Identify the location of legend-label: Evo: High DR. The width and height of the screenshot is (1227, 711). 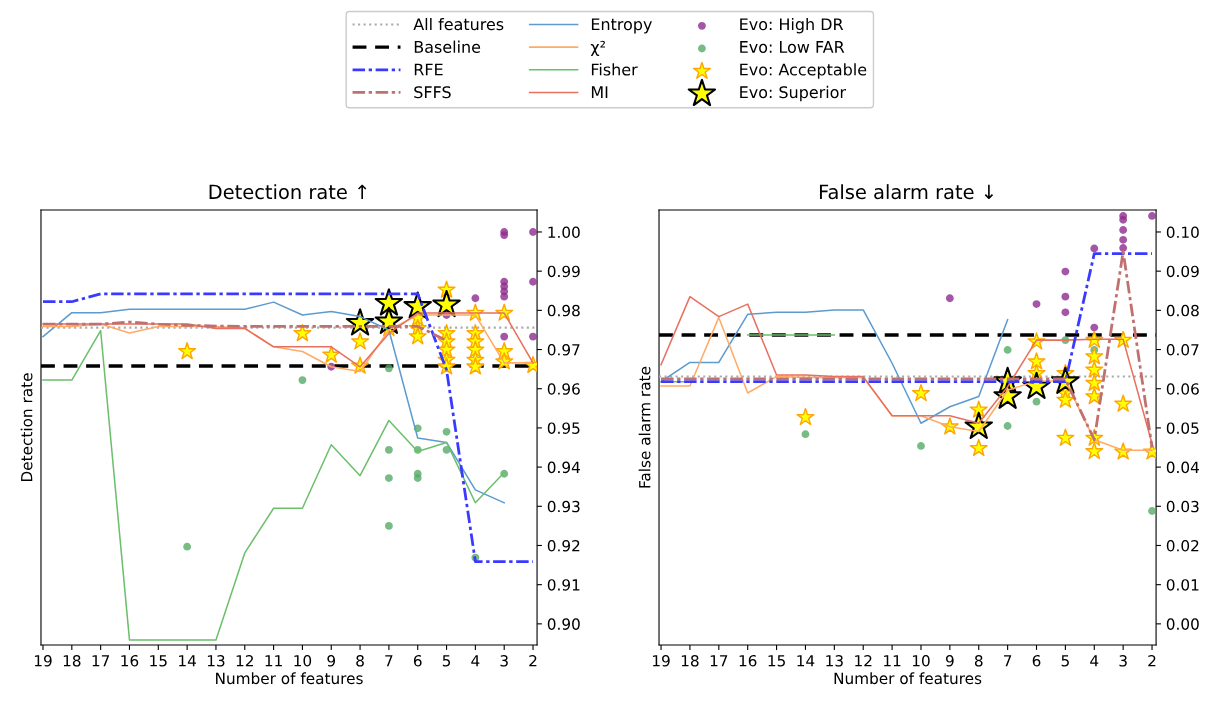
(792, 25).